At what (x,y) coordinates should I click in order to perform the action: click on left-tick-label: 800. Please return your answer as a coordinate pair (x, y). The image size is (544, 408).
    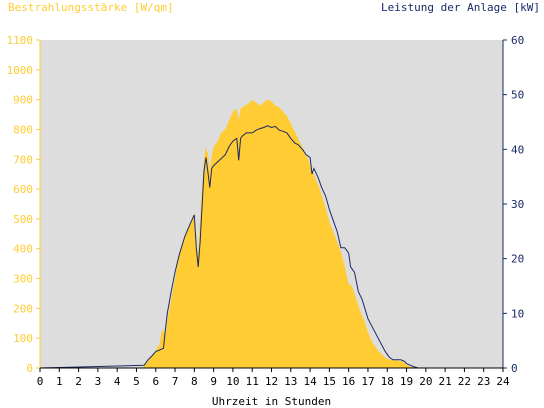
    Looking at the image, I should click on (23, 129).